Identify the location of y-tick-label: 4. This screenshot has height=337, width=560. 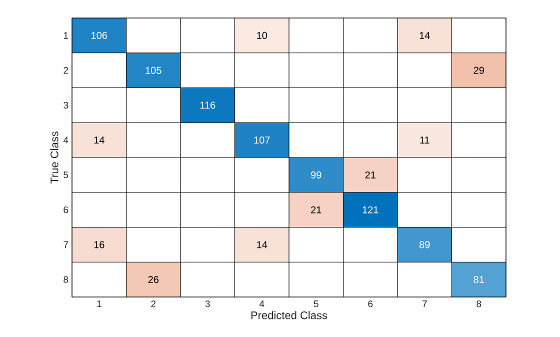
(65, 140).